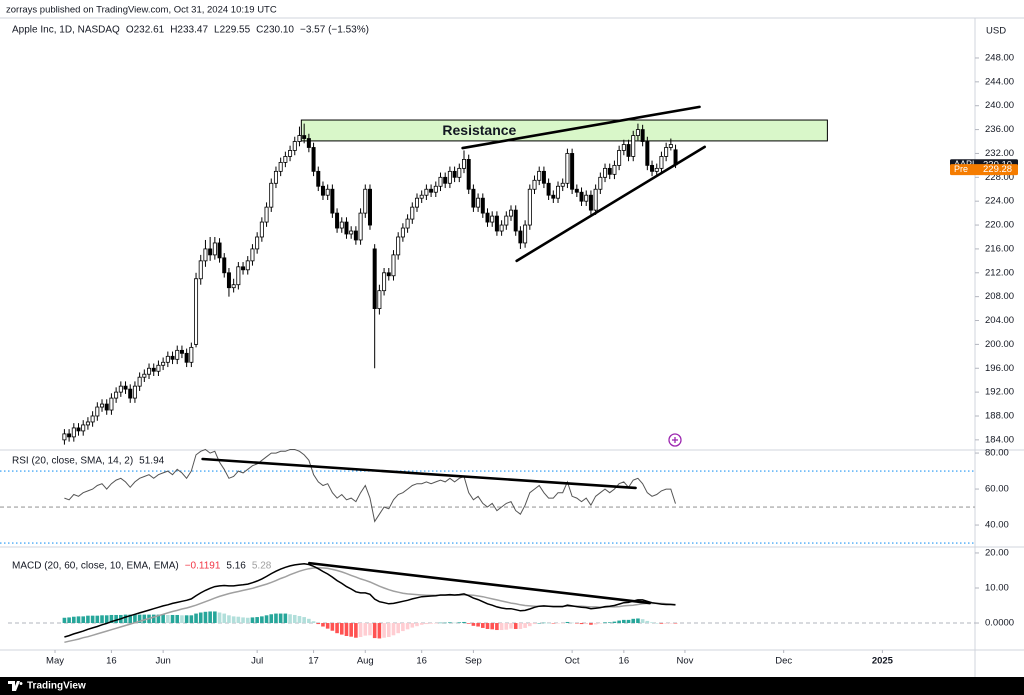 The height and width of the screenshot is (695, 1024). Describe the element at coordinates (999, 248) in the screenshot. I see `y-tick-label: 216.00` at that location.